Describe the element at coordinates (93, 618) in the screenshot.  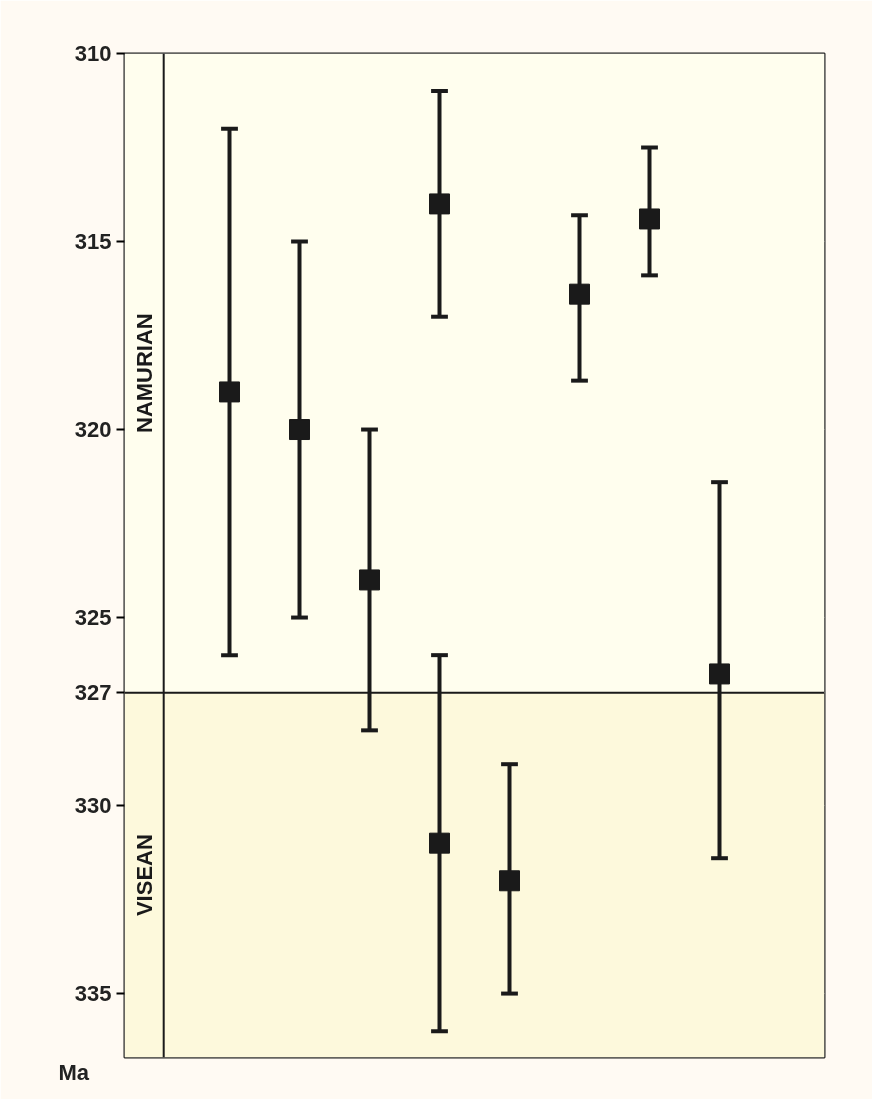
I see `y-tick-label: 325` at that location.